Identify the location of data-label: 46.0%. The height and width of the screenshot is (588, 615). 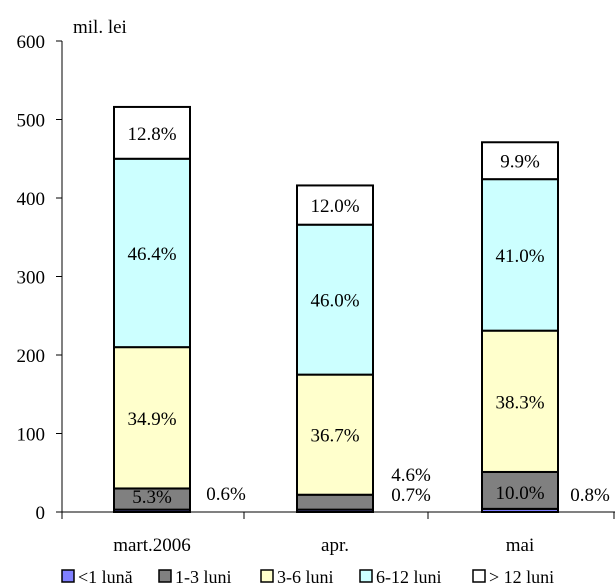
(334, 301).